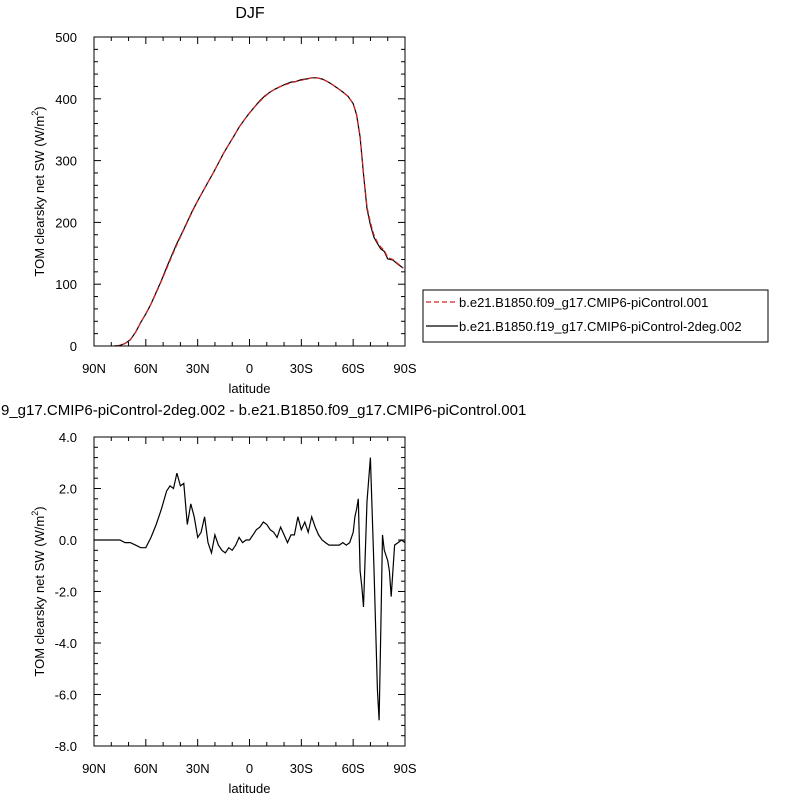 The height and width of the screenshot is (800, 800). What do you see at coordinates (66, 99) in the screenshot?
I see `top-y-tick-label: 400` at bounding box center [66, 99].